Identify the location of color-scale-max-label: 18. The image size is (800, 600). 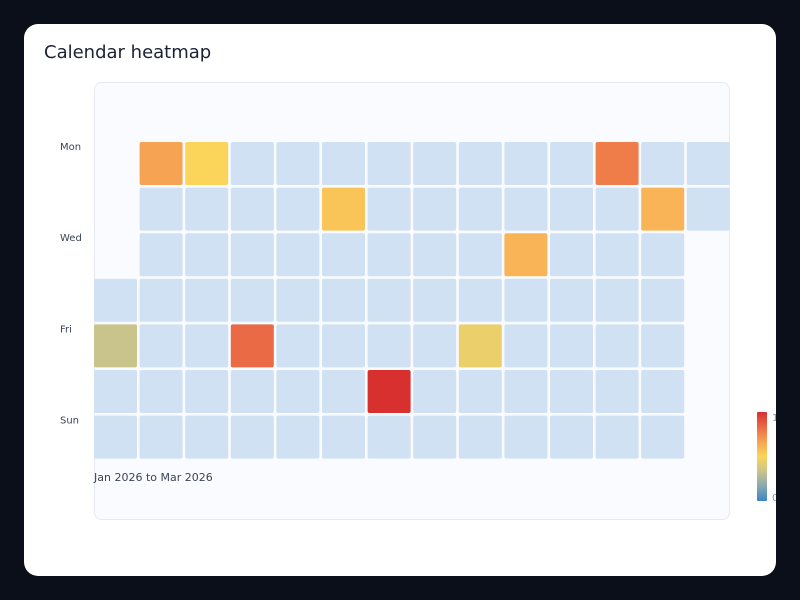
(774, 418).